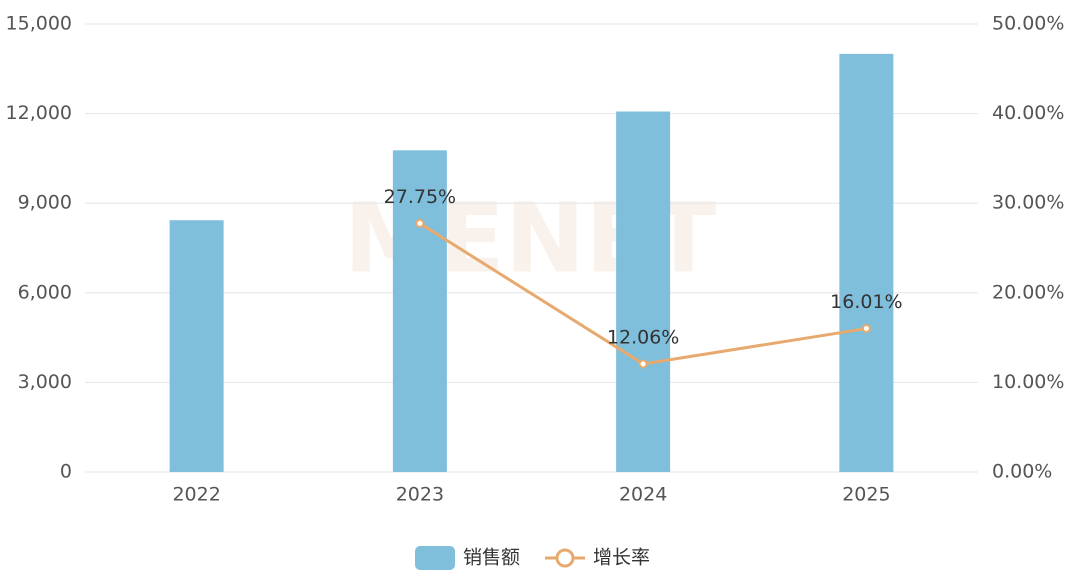 The height and width of the screenshot is (582, 1080). What do you see at coordinates (66, 472) in the screenshot?
I see `y-tick-label: 0` at bounding box center [66, 472].